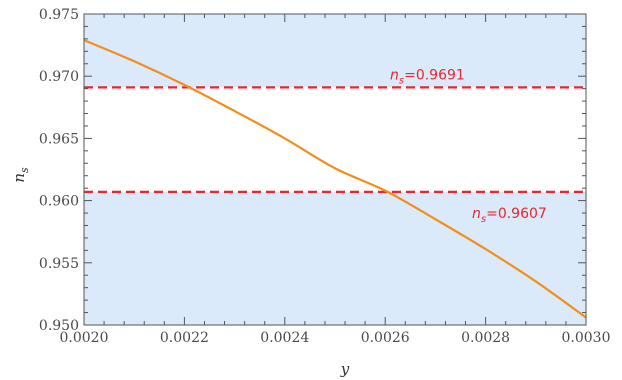 Image resolution: width=622 pixels, height=380 pixels. Describe the element at coordinates (516, 214) in the screenshot. I see `reference-label-value: =0.9607` at that location.